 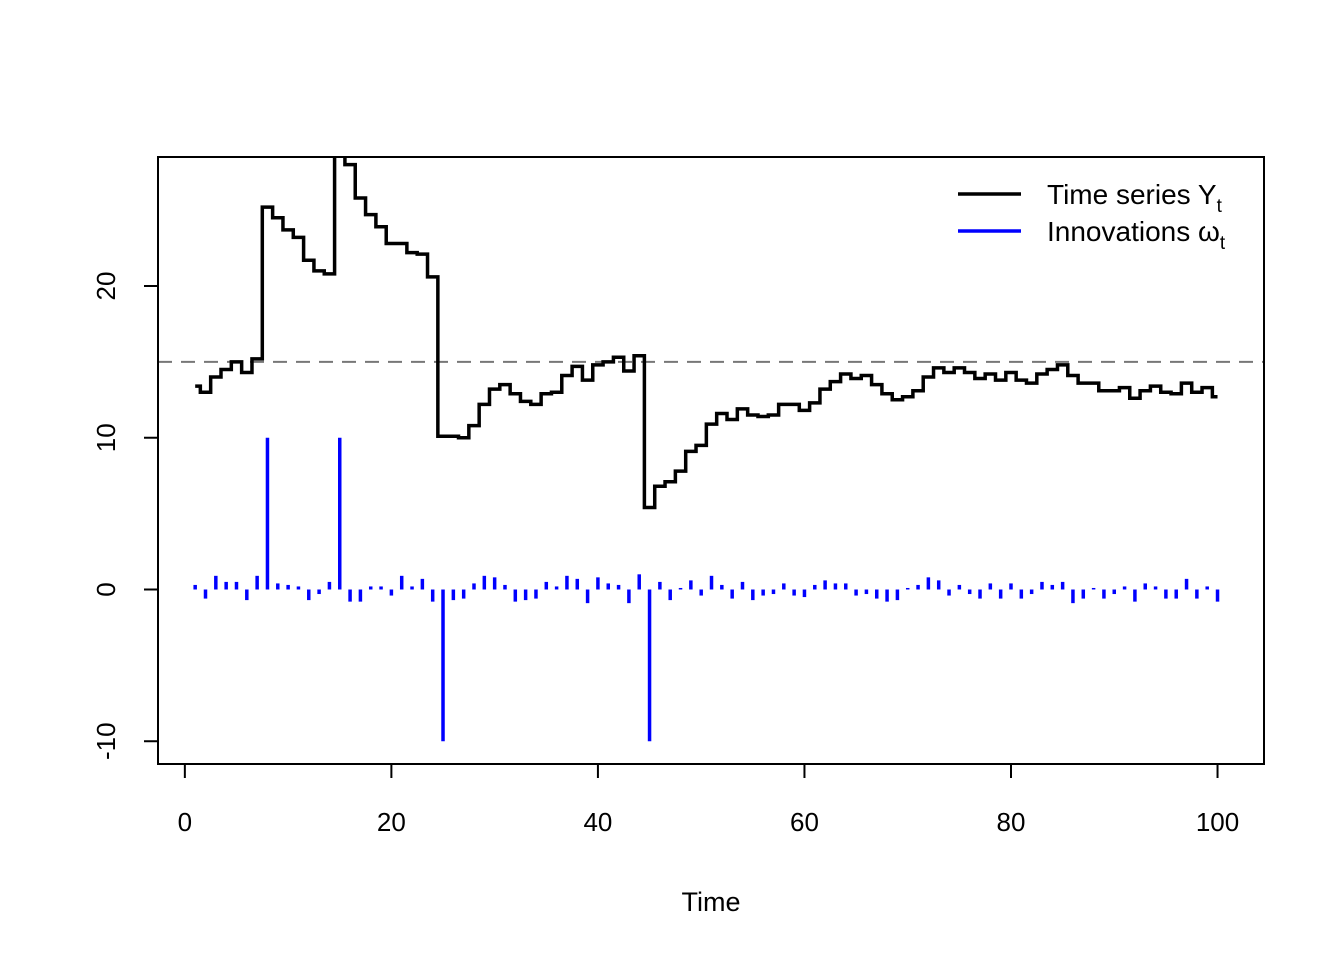 What do you see at coordinates (1135, 198) in the screenshot?
I see `legend-label: Time series Yt` at bounding box center [1135, 198].